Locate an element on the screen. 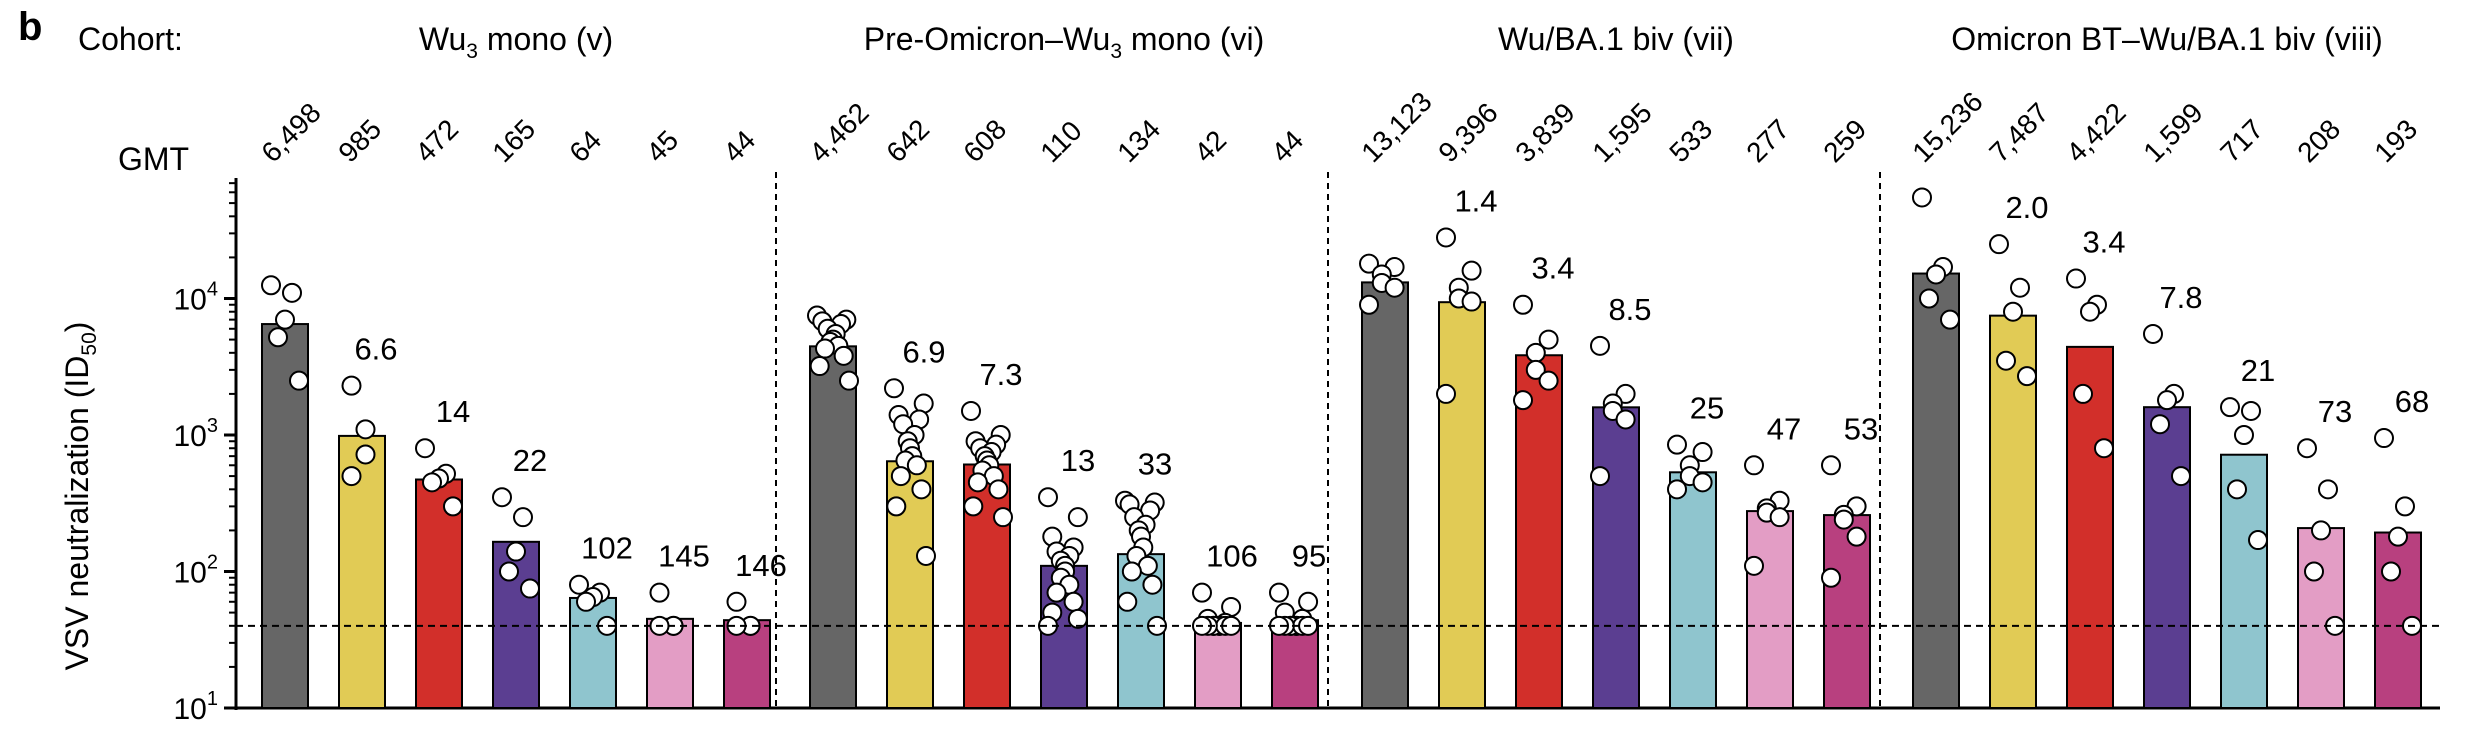 The image size is (2484, 732). y-tick-label: 10³ is located at coordinates (196, 434).